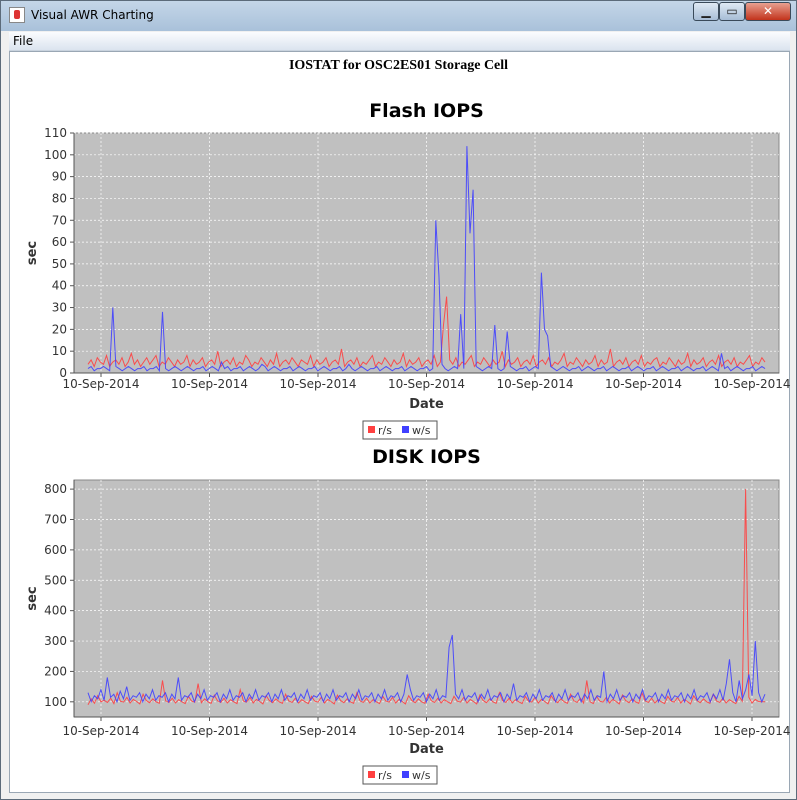 The width and height of the screenshot is (797, 800). I want to click on chart0-legend, so click(400, 430).